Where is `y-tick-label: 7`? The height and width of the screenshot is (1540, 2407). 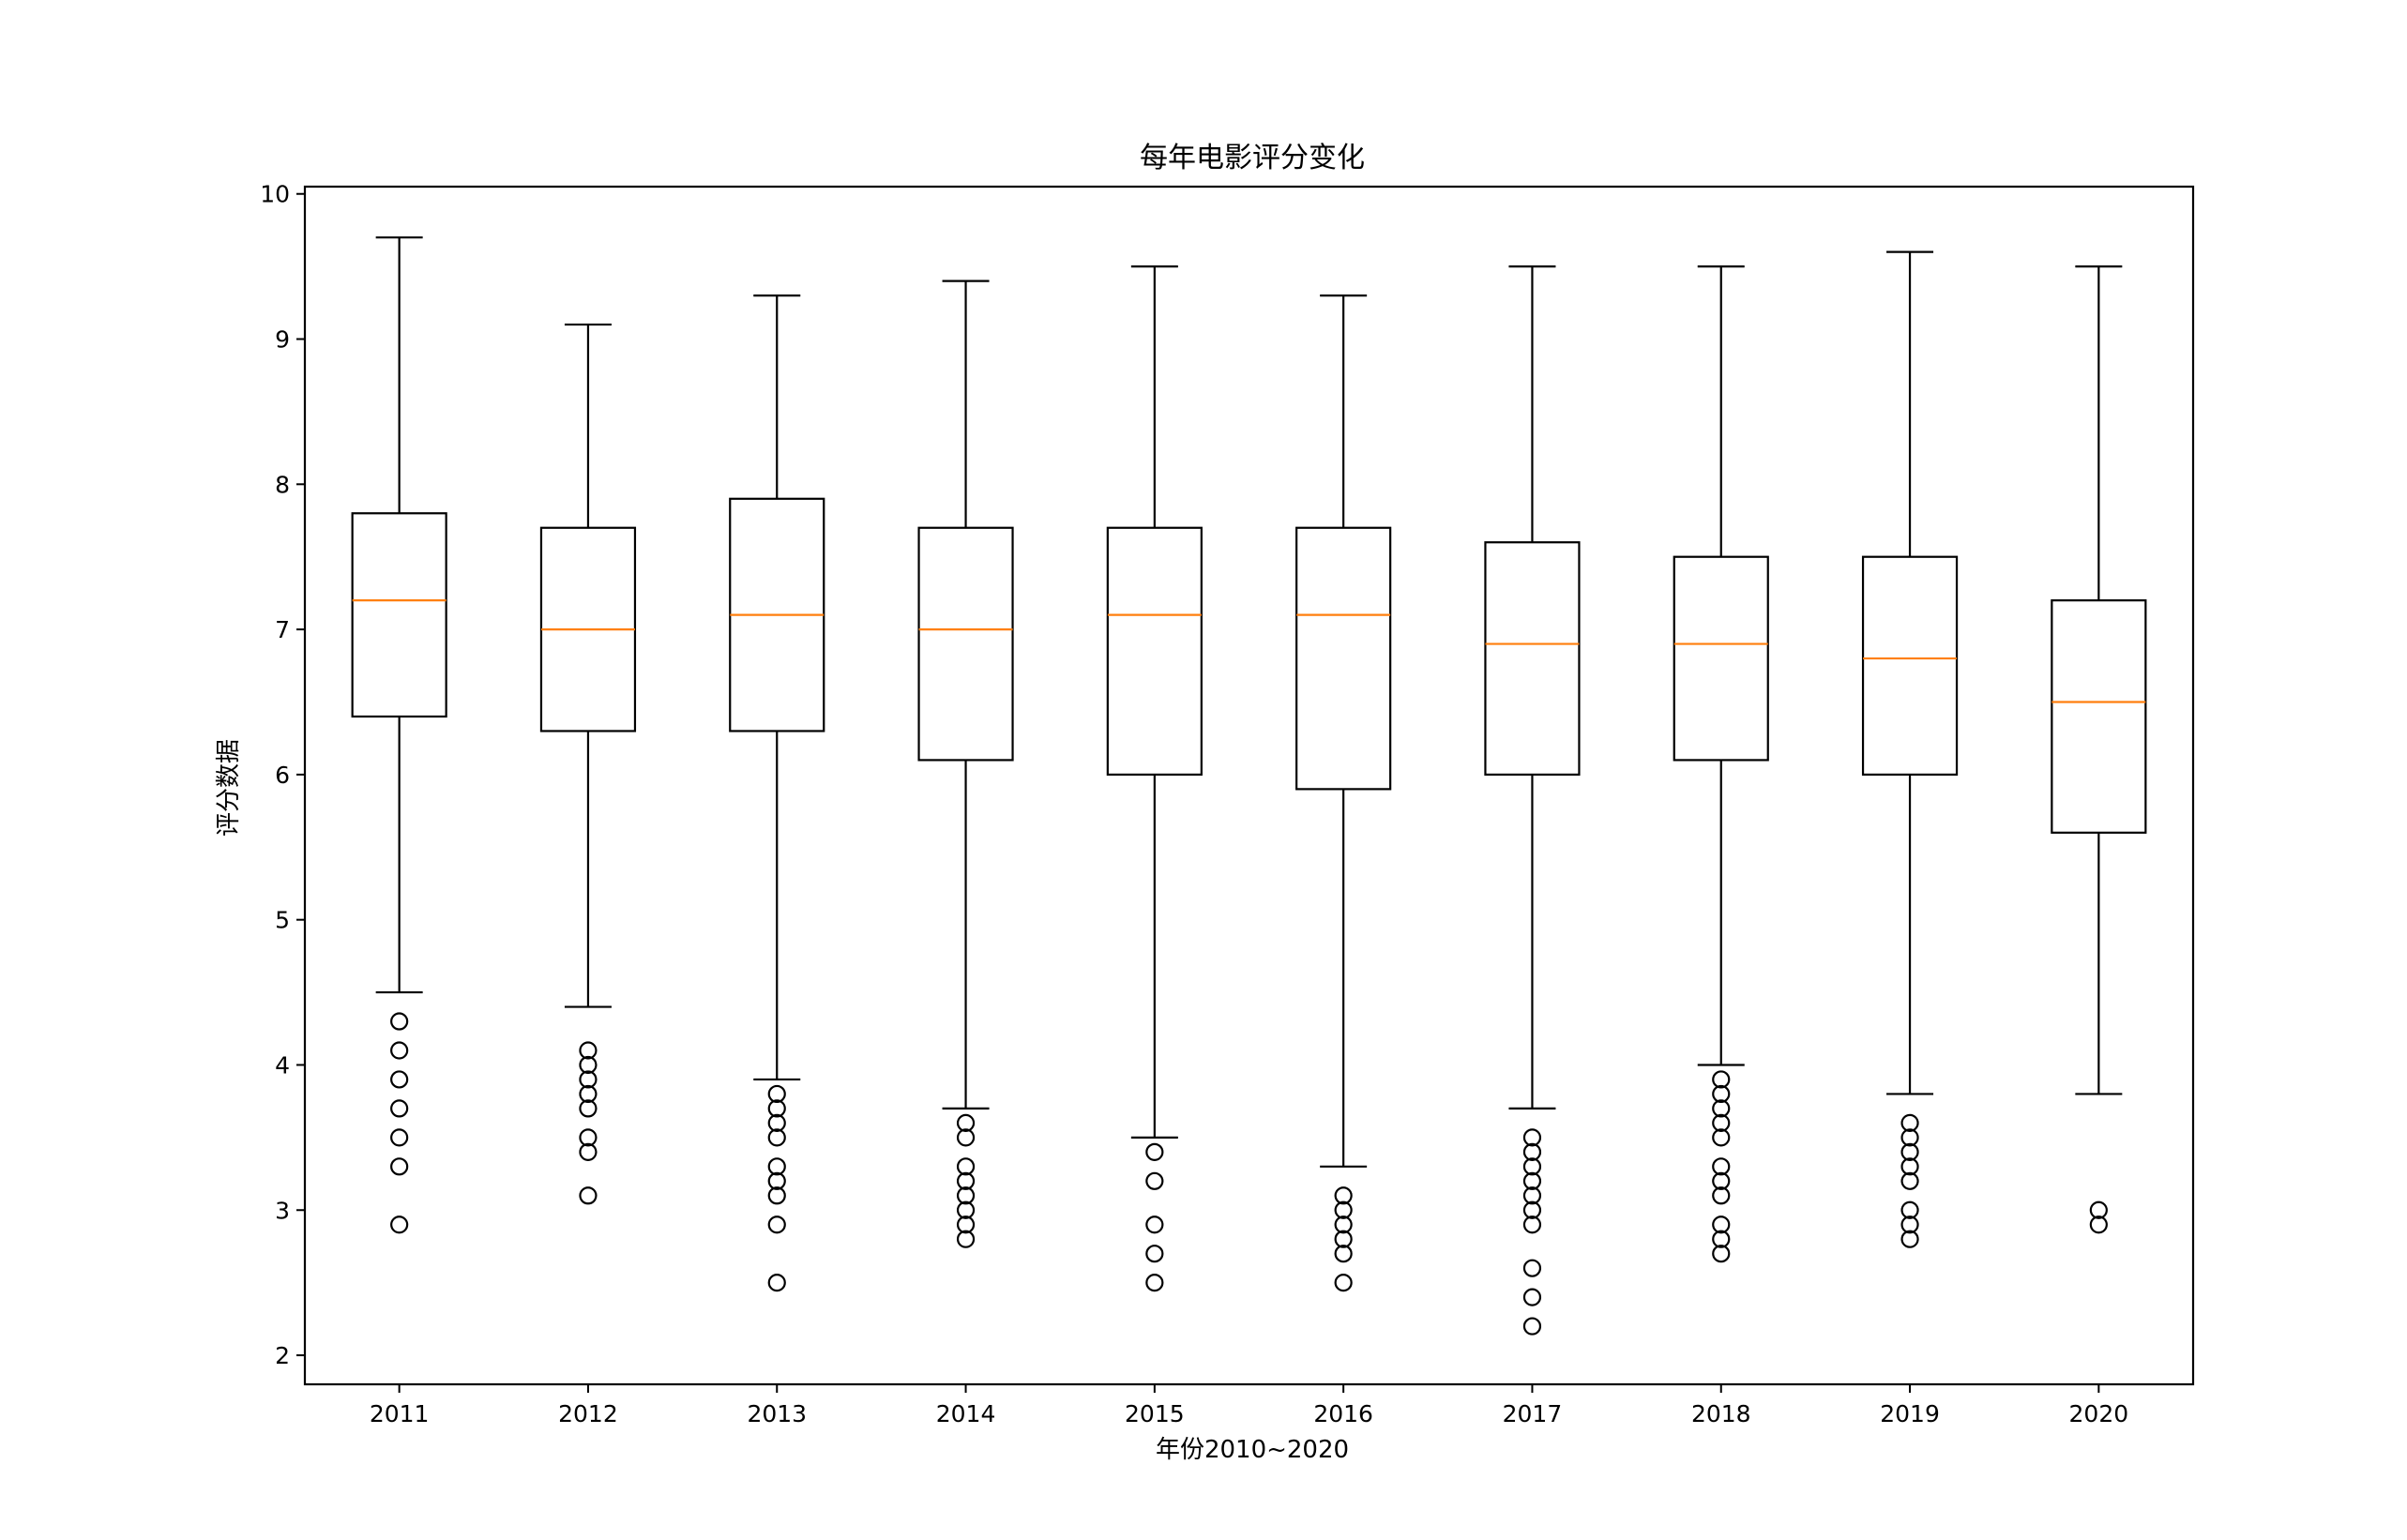 y-tick-label: 7 is located at coordinates (282, 629).